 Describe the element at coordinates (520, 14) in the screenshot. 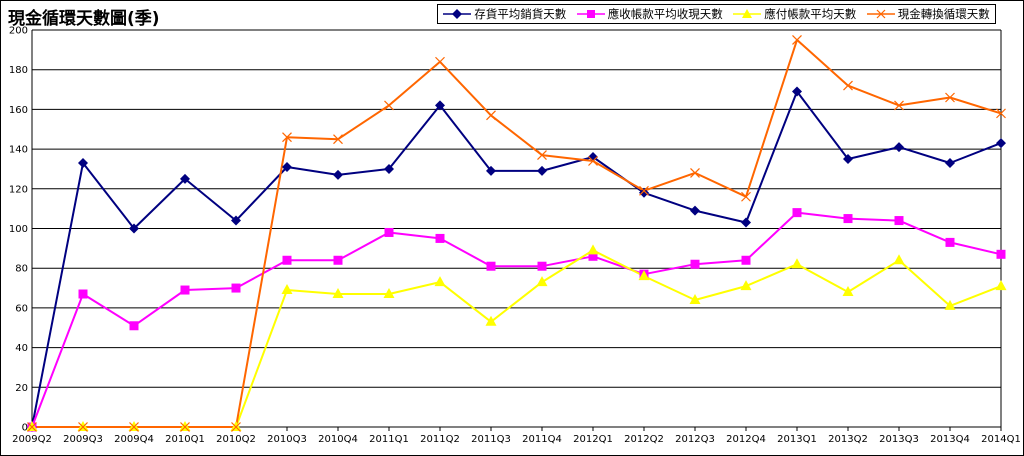

I see `legend-label: 存貨平均銷貨天數` at that location.